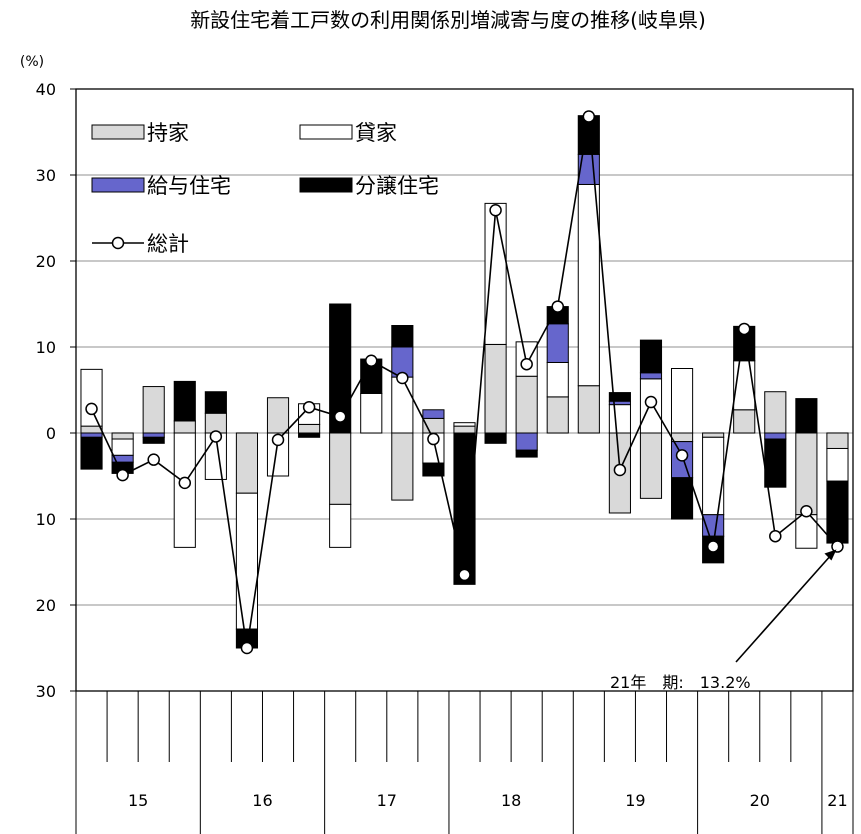 The height and width of the screenshot is (834, 861). What do you see at coordinates (760, 800) in the screenshot?
I see `x-year-label: 20` at bounding box center [760, 800].